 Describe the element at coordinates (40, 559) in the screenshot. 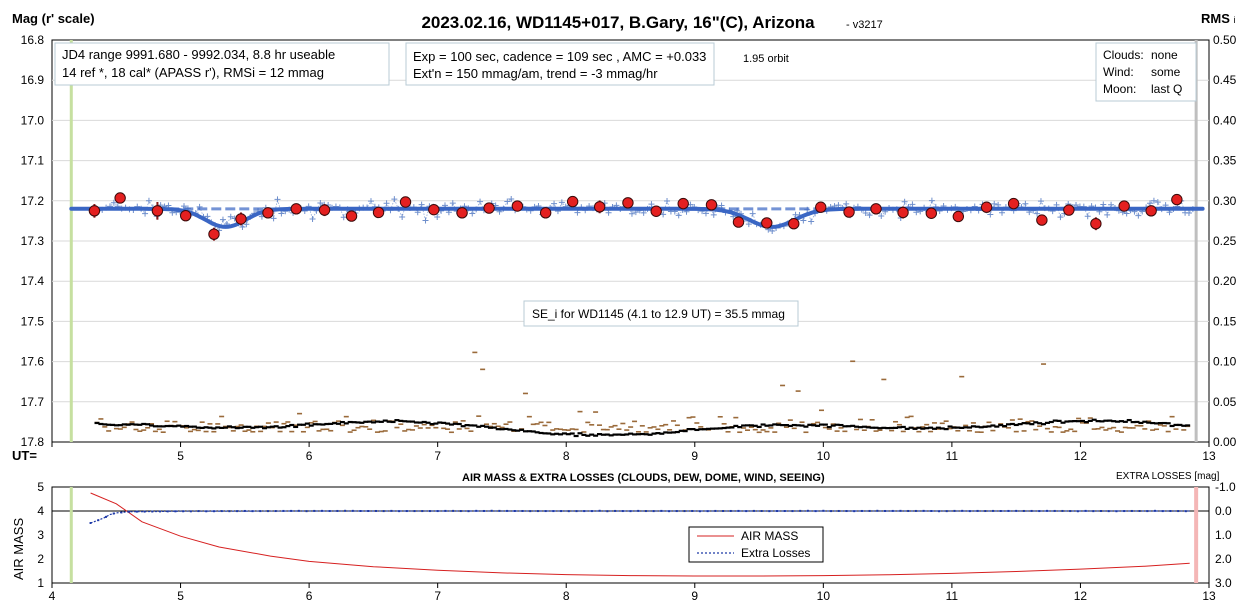

I see `lower-y-tick-left: 2` at that location.